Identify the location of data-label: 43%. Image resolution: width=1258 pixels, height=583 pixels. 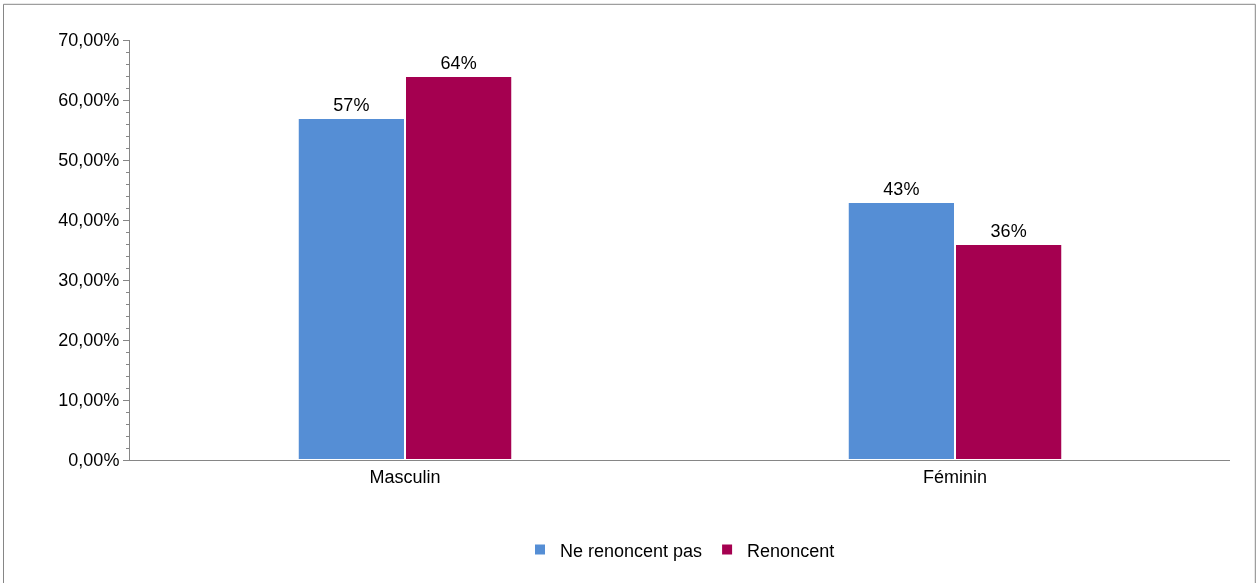
(901, 189).